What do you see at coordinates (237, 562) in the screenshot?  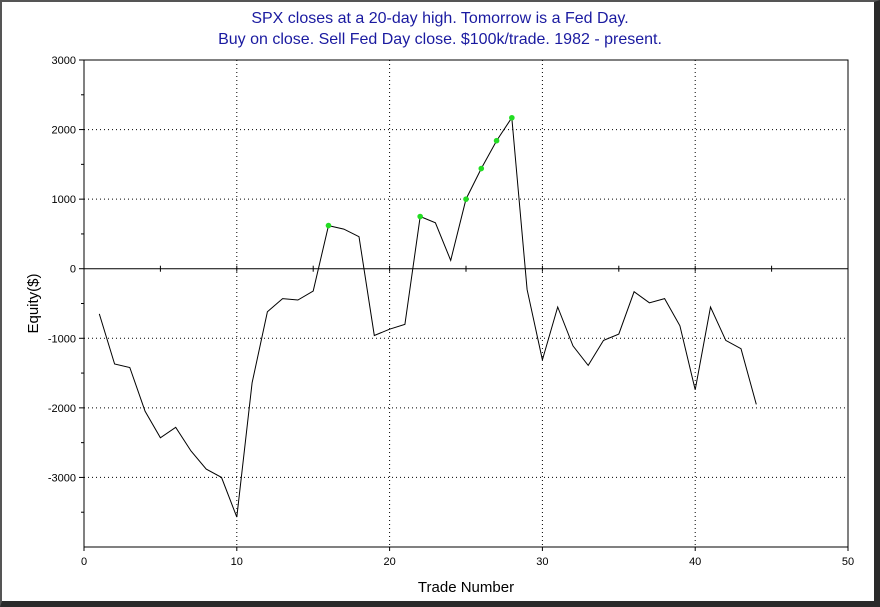 I see `x-tick-label: 10` at bounding box center [237, 562].